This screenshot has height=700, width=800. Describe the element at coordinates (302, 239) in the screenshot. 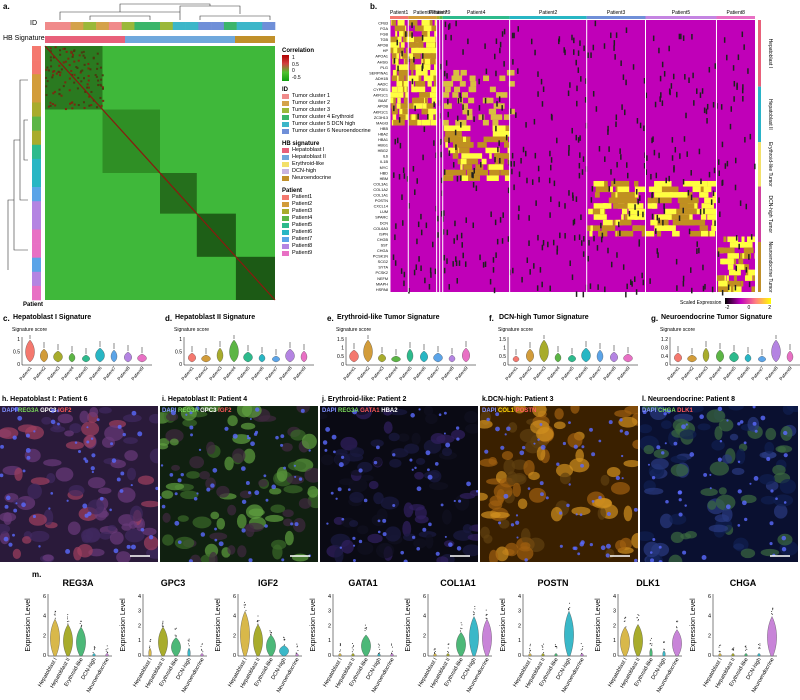

I see `patient-legend-label: Patient7` at that location.